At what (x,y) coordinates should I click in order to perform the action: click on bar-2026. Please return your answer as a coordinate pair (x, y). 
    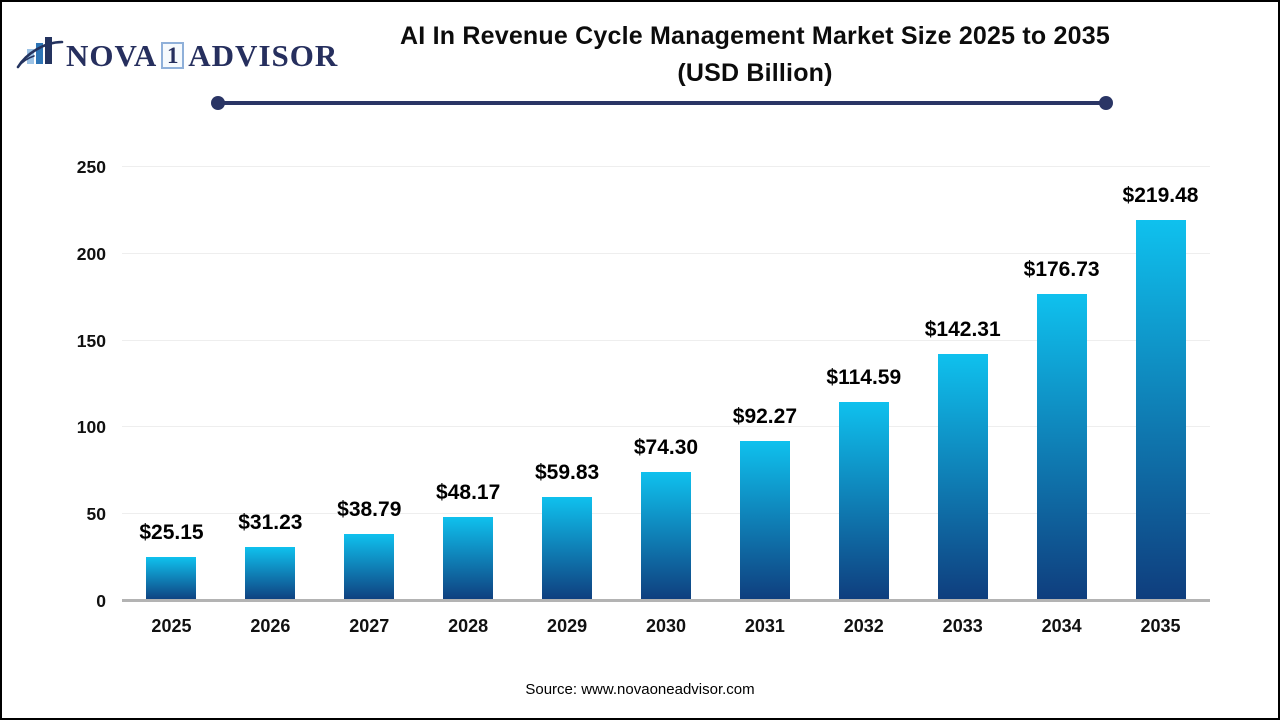
    Looking at the image, I should click on (270, 573).